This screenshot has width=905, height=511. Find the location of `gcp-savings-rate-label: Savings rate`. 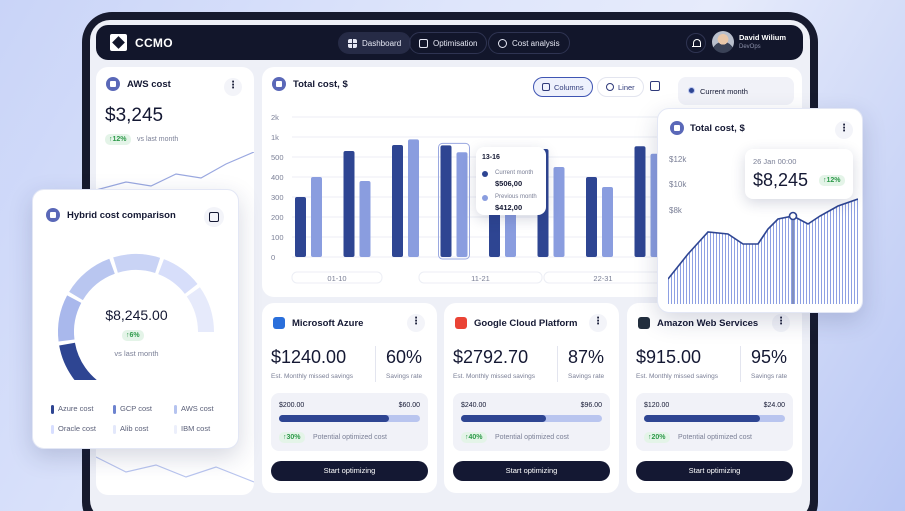

gcp-savings-rate-label: Savings rate is located at coordinates (586, 376).